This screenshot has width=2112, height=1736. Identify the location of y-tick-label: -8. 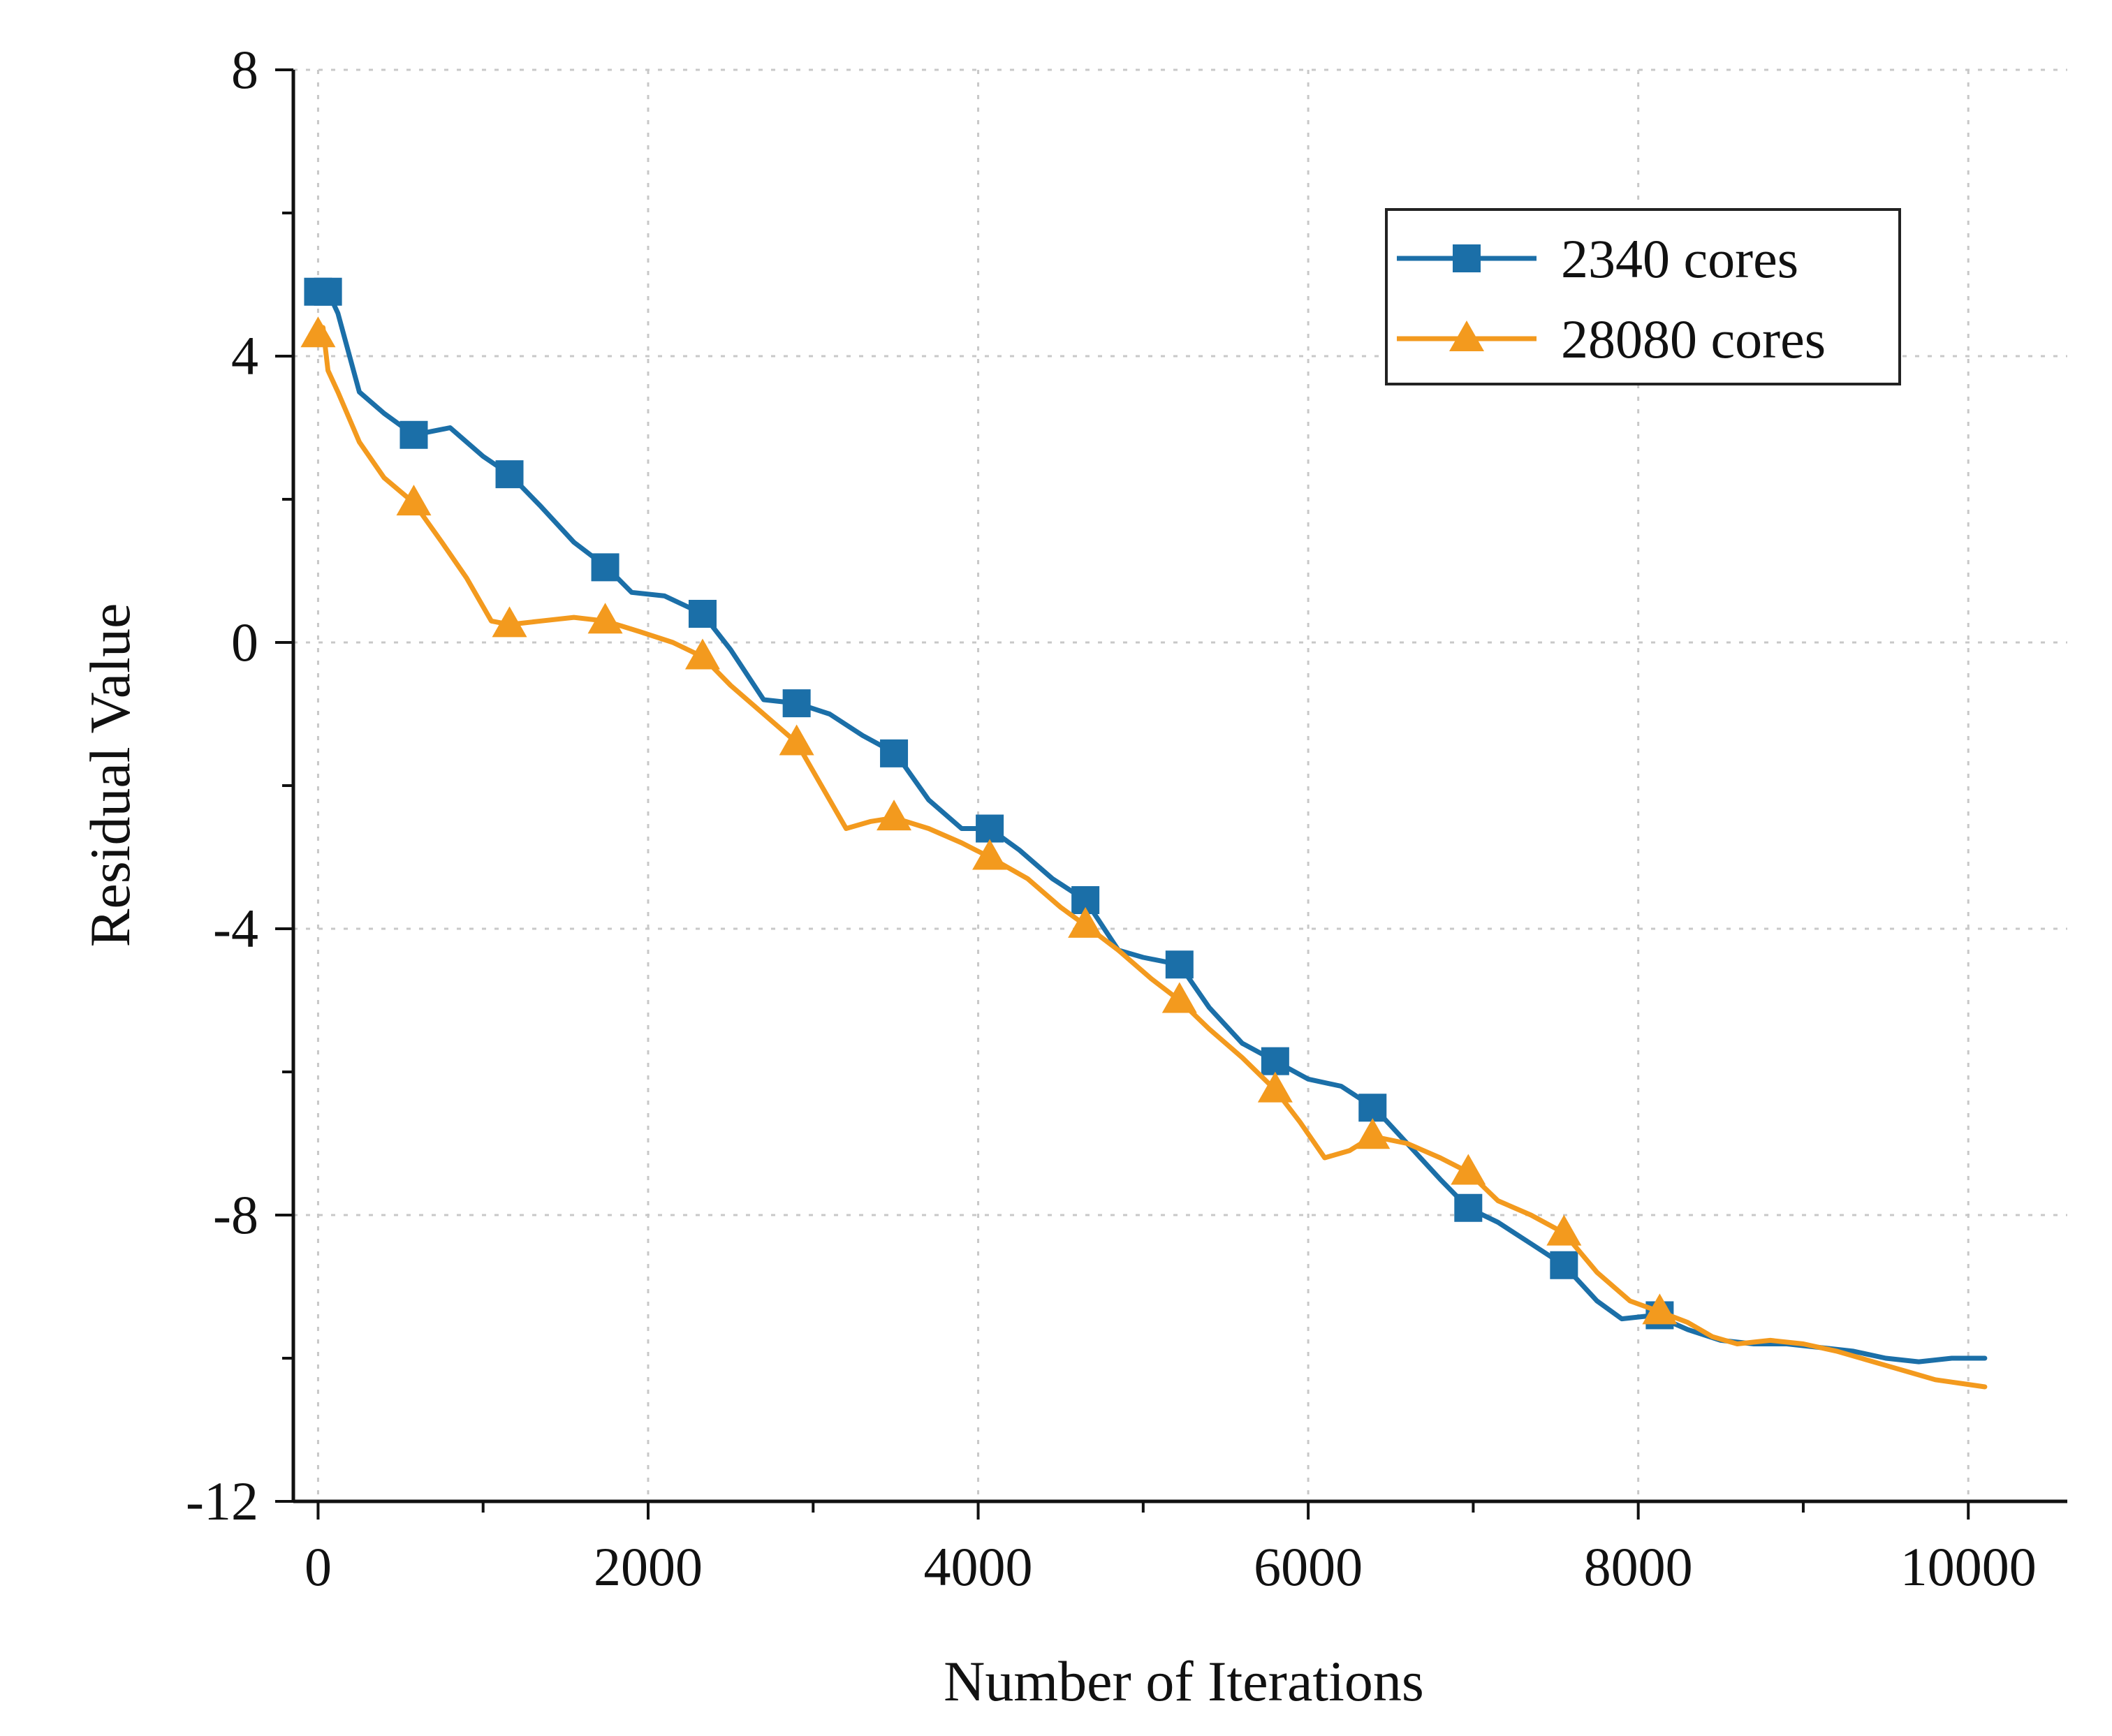
(235, 1214).